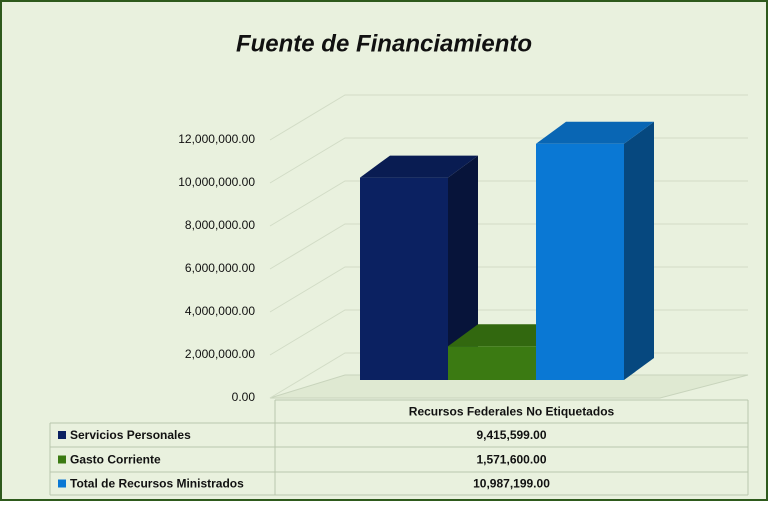  What do you see at coordinates (509, 386) in the screenshot?
I see `floor` at bounding box center [509, 386].